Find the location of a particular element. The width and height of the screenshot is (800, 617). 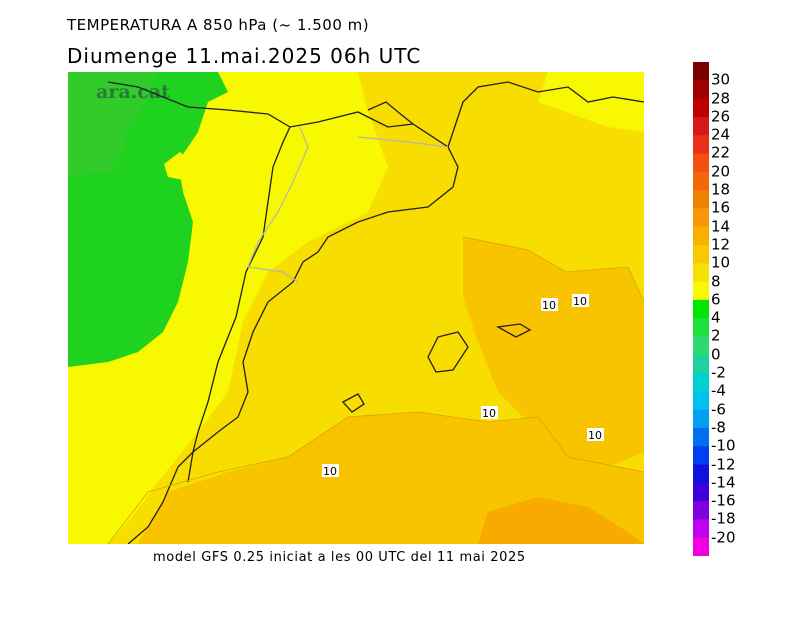

scale-label: 4 is located at coordinates (716, 317).